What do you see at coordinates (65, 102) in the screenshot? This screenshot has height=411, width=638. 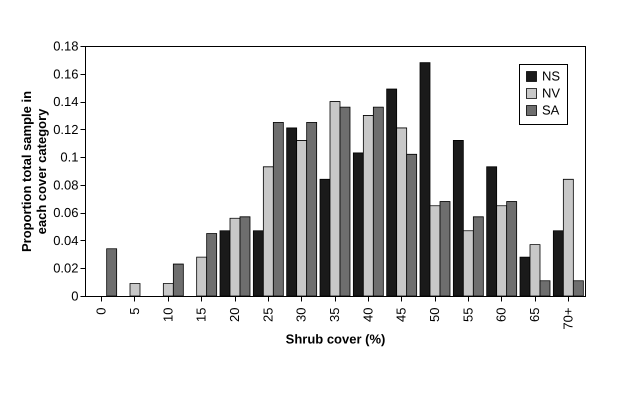 I see `y-tick-label: 0.14` at bounding box center [65, 102].